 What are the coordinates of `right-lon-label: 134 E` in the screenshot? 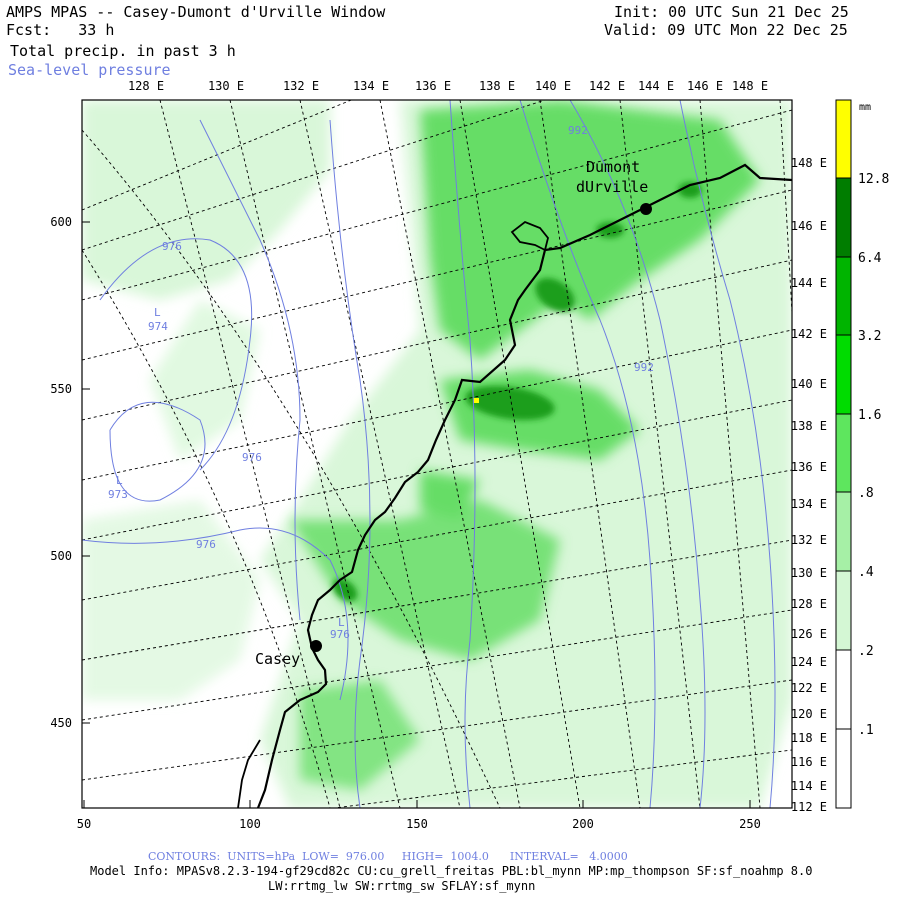 It's located at (809, 504).